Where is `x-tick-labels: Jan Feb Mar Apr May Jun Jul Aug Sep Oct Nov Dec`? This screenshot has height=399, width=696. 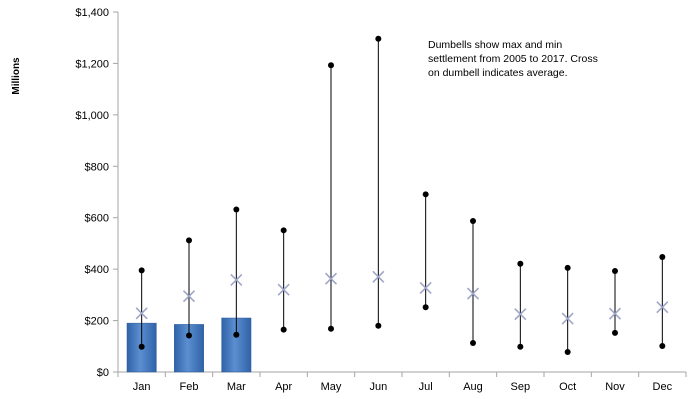
x-tick-labels: Jan Feb Mar Apr May Jun Jul Aug Sep Oct Nov Dec is located at coordinates (403, 387).